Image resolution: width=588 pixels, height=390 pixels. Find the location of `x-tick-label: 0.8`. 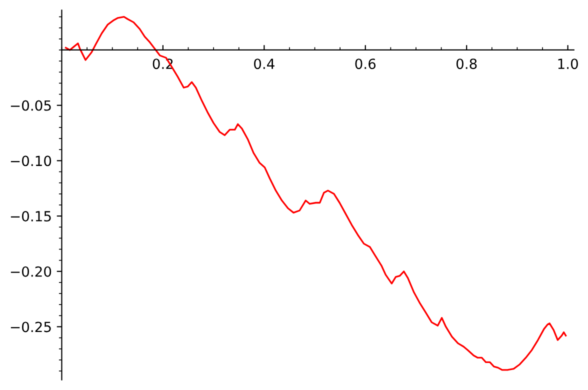

x-tick-label: 0.8 is located at coordinates (466, 64).